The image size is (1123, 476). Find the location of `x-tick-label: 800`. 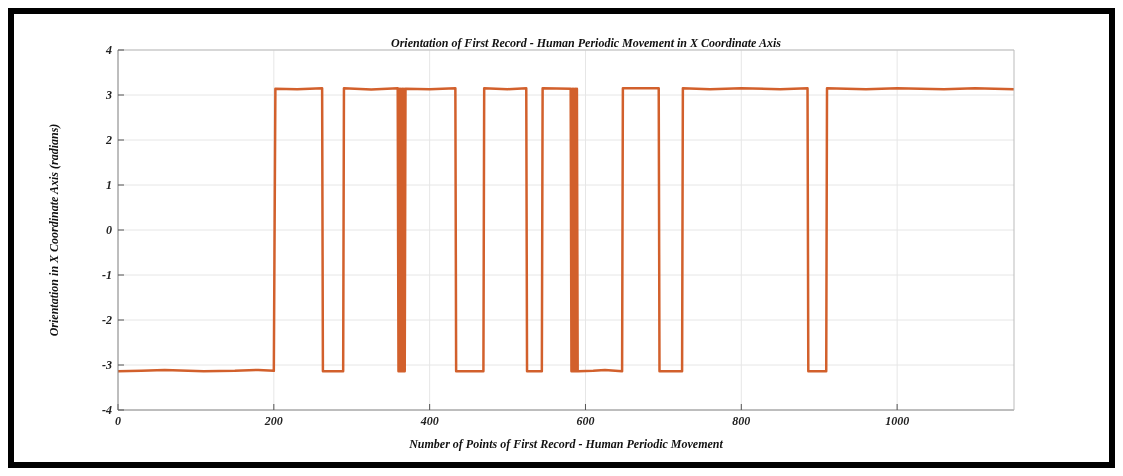

x-tick-label: 800 is located at coordinates (741, 420).